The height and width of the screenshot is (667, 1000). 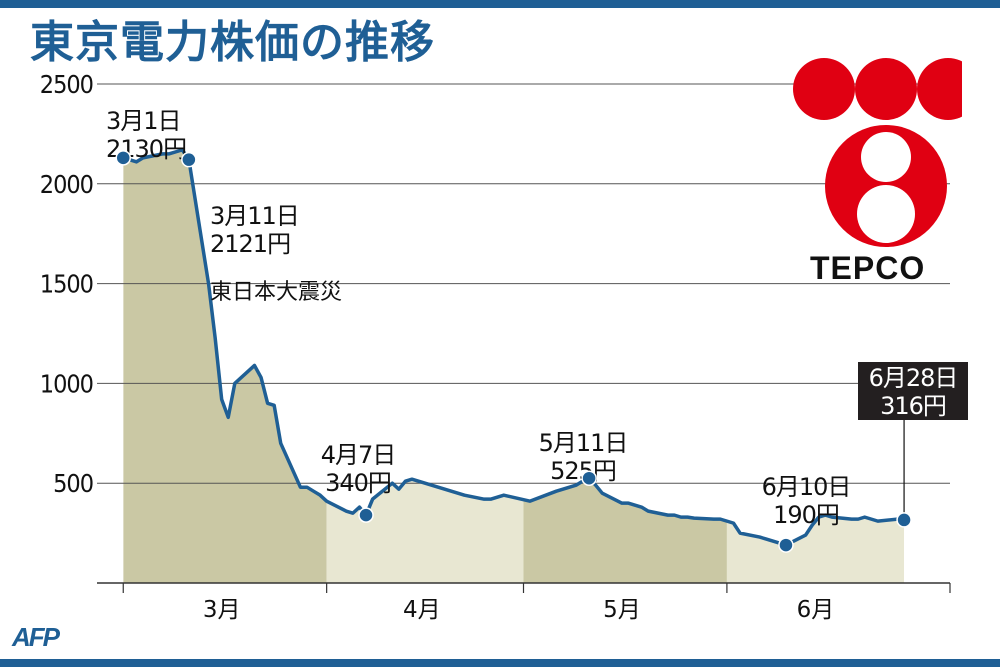 What do you see at coordinates (66, 383) in the screenshot?
I see `y-tick-label-1000: 1000` at bounding box center [66, 383].